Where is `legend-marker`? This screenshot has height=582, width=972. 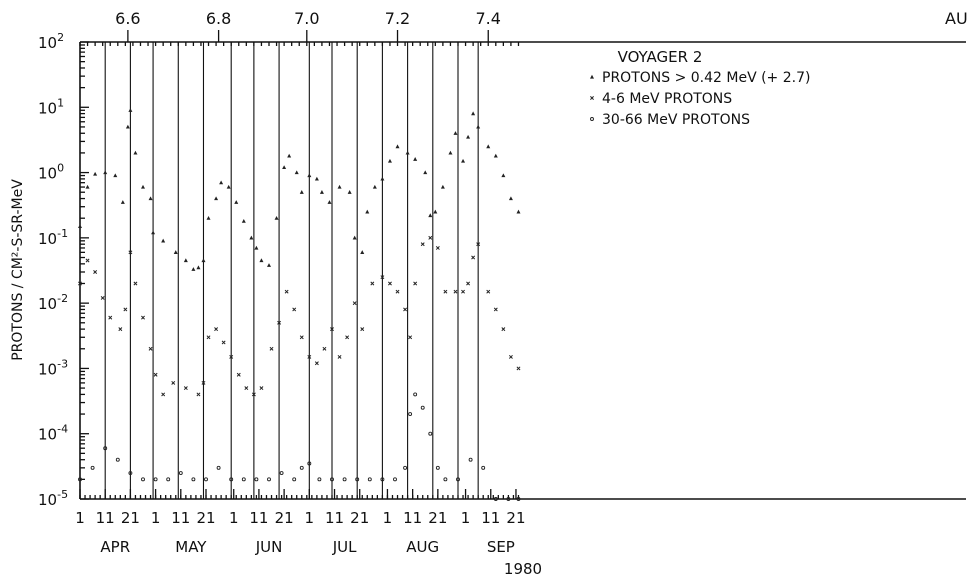 legend-marker is located at coordinates (592, 76).